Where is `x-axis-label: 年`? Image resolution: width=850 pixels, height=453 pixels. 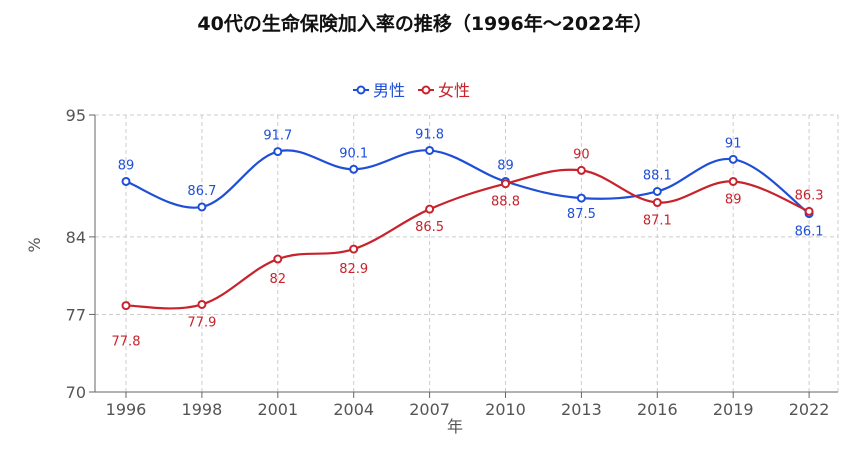 x-axis-label: 年 is located at coordinates (455, 426).